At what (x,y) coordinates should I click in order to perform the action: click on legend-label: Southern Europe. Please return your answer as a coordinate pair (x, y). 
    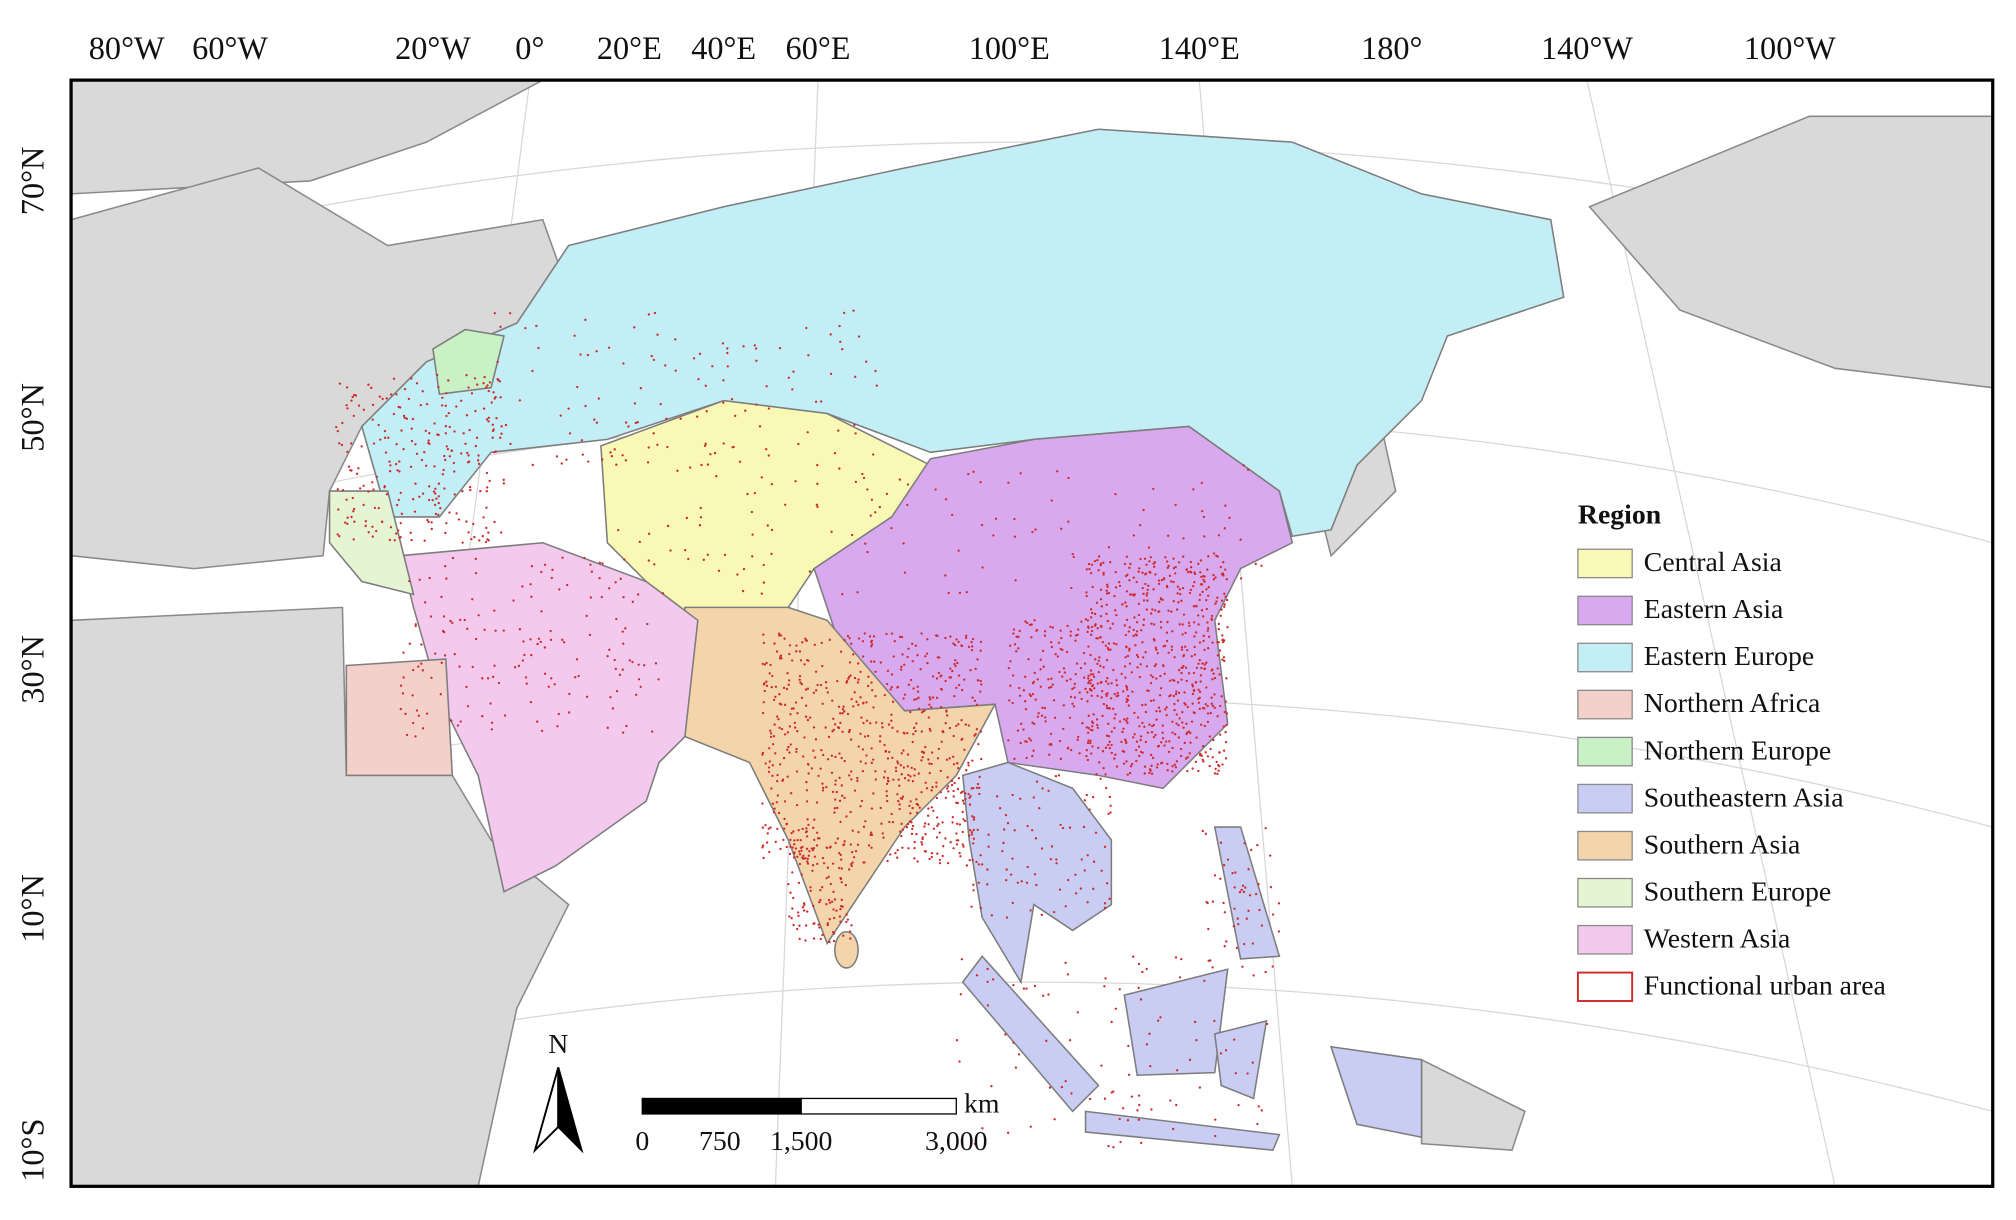
    Looking at the image, I should click on (1737, 891).